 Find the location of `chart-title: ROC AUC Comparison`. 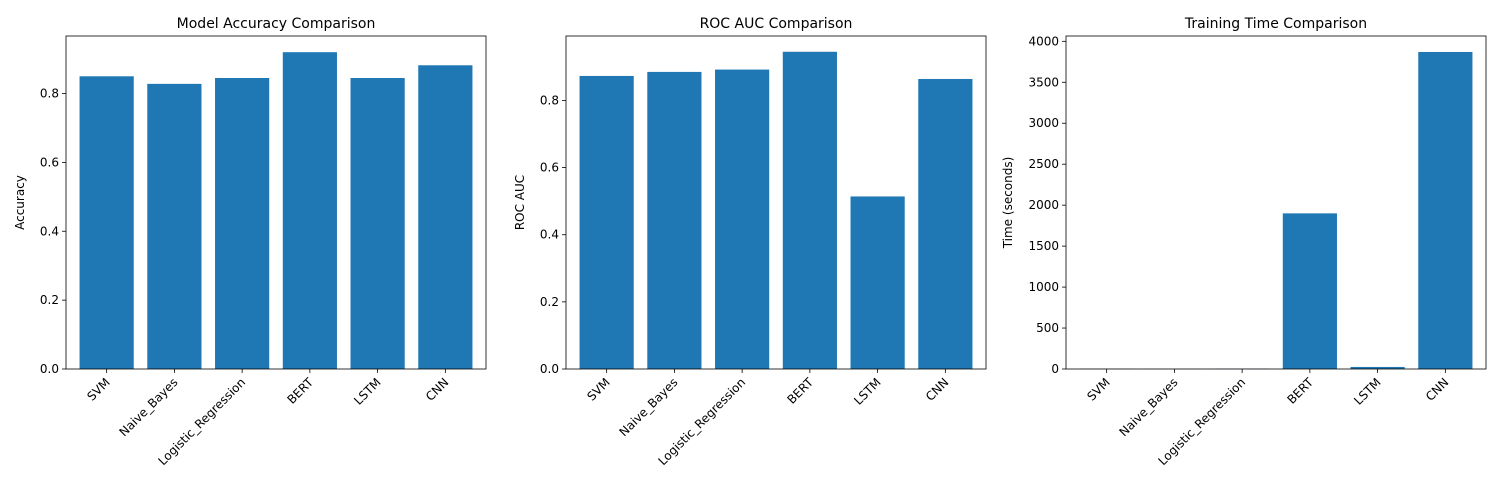

chart-title: ROC AUC Comparison is located at coordinates (776, 24).